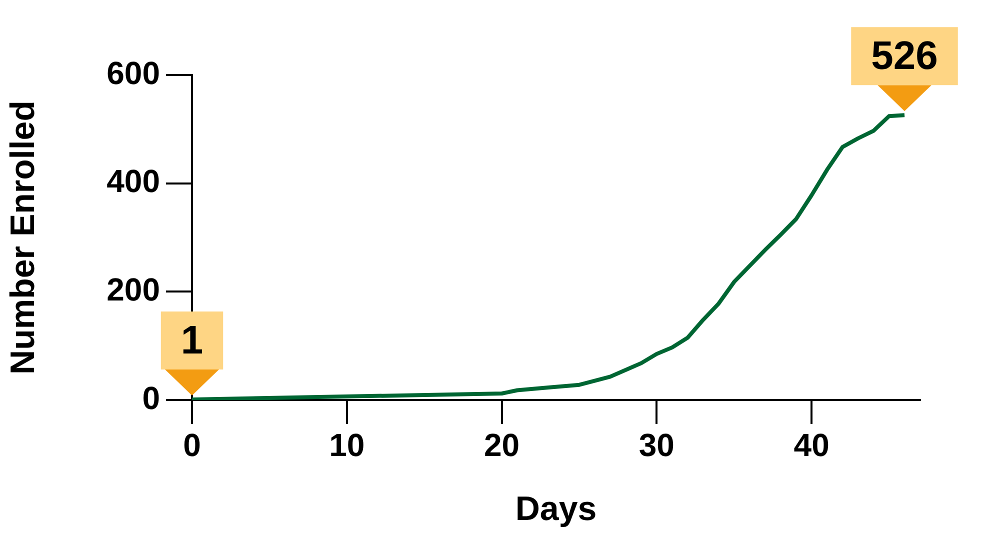 Image resolution: width=984 pixels, height=535 pixels. I want to click on y-axis-title: Number Enrolled, so click(23, 237).